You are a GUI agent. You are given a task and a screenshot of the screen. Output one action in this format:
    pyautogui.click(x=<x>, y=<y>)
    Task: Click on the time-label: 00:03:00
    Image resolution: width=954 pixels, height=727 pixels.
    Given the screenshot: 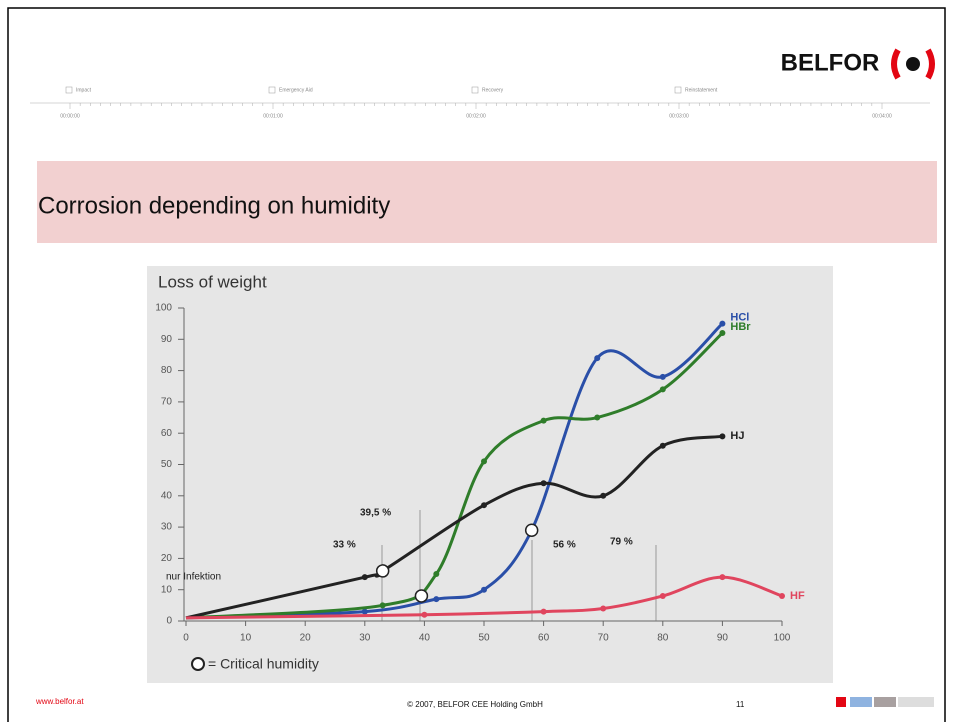 What is the action you would take?
    pyautogui.click(x=679, y=116)
    